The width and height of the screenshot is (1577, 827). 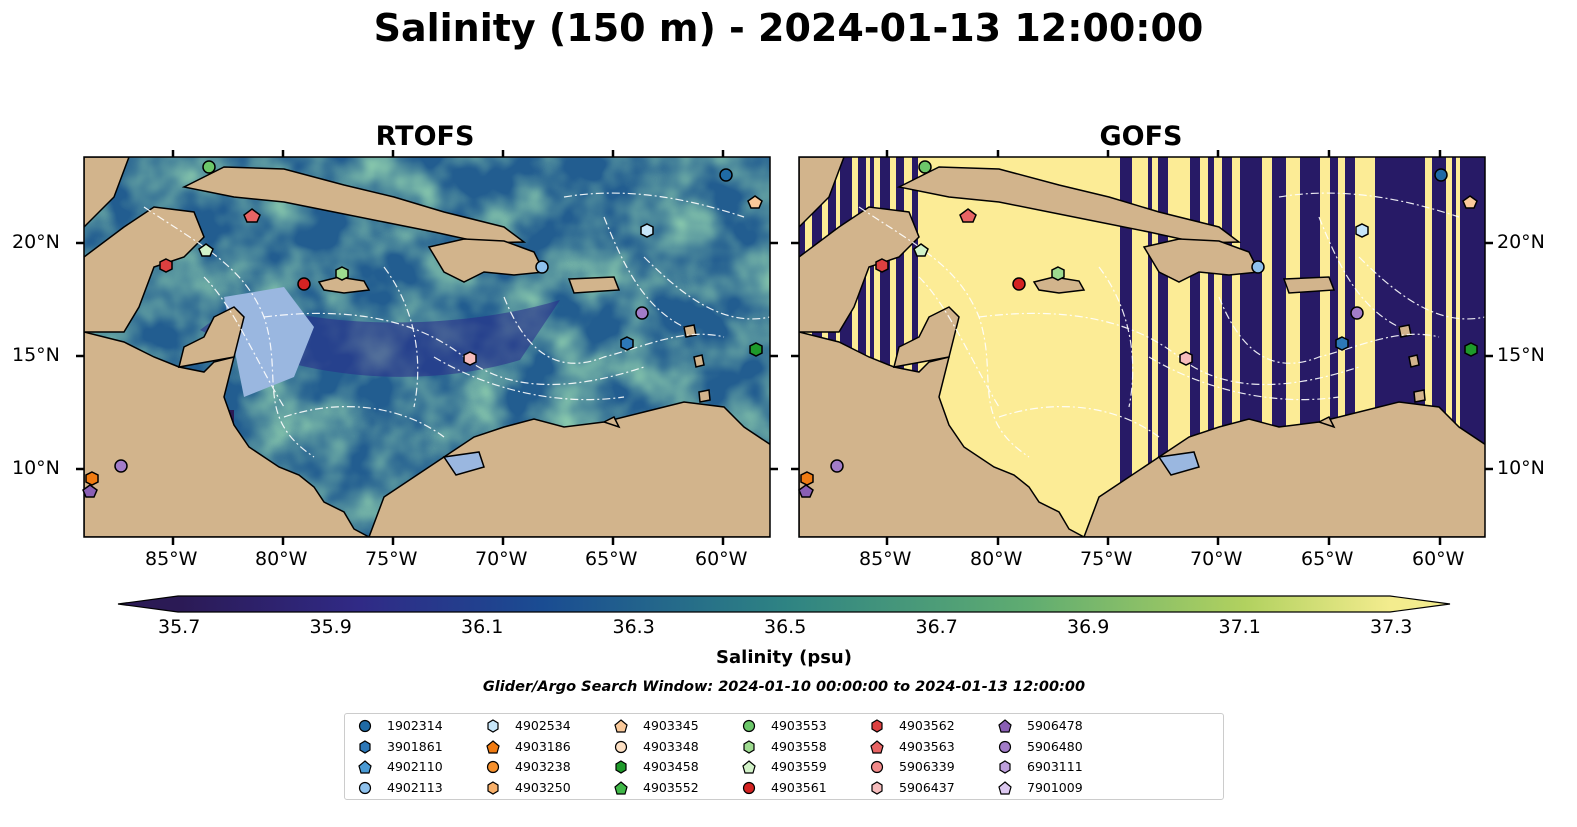 I want to click on legend-item-label: 4903558, so click(x=799, y=746).